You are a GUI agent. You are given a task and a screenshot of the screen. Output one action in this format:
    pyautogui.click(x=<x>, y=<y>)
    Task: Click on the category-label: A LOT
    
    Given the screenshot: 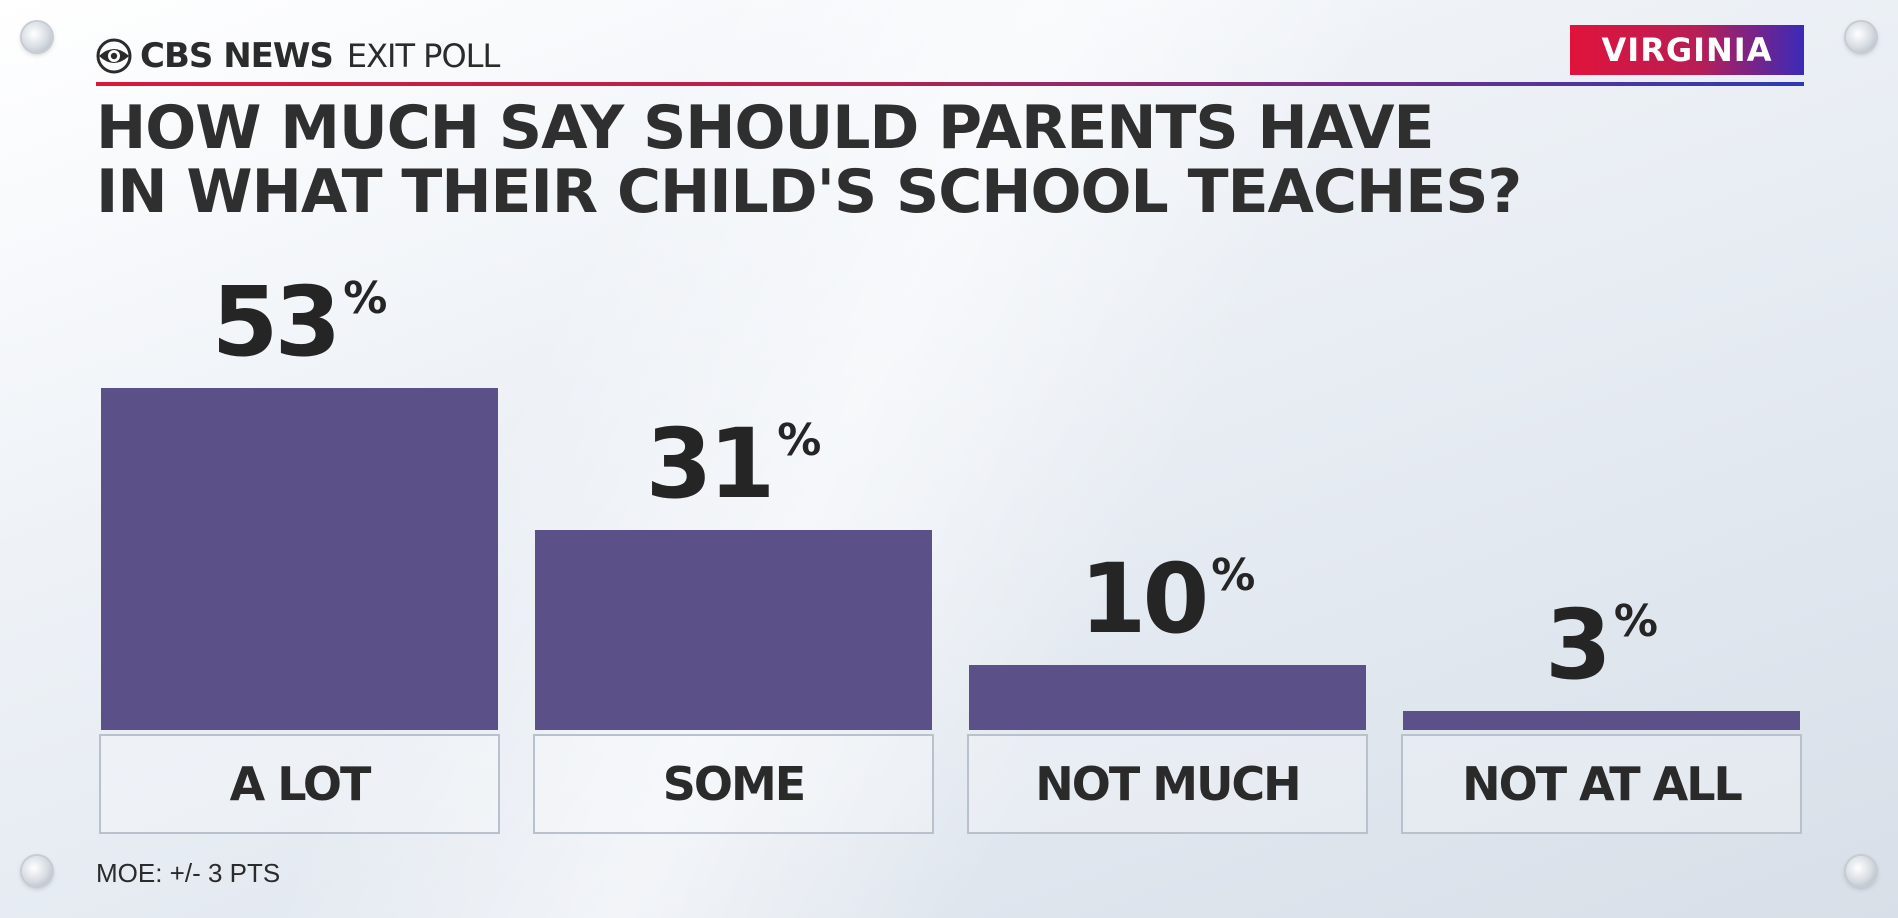 What is the action you would take?
    pyautogui.click(x=299, y=784)
    